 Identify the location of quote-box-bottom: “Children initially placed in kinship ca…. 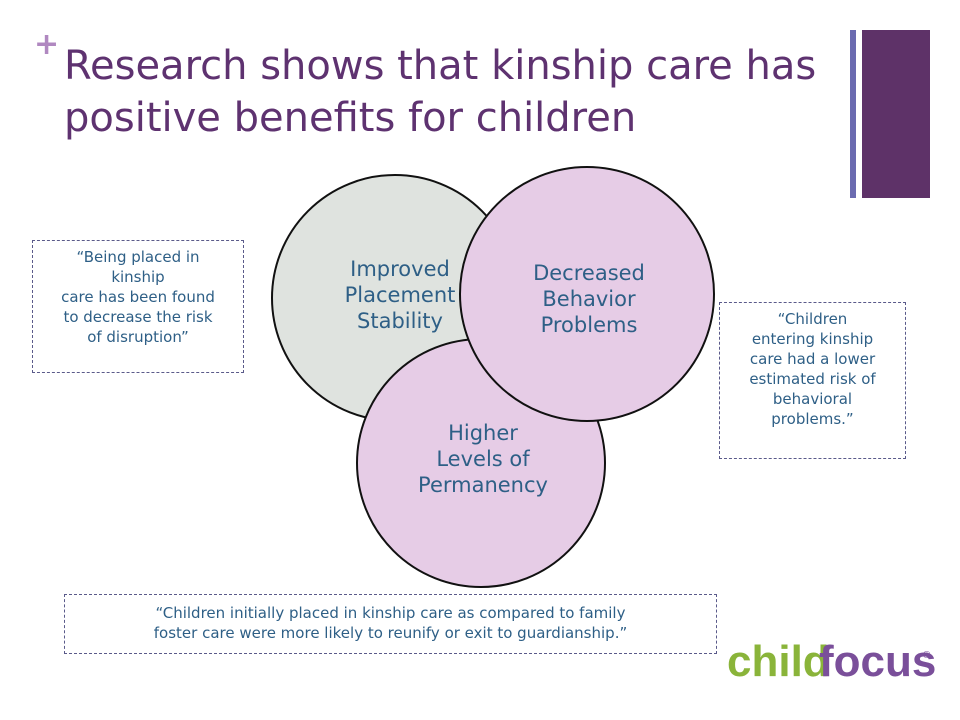
(390, 624).